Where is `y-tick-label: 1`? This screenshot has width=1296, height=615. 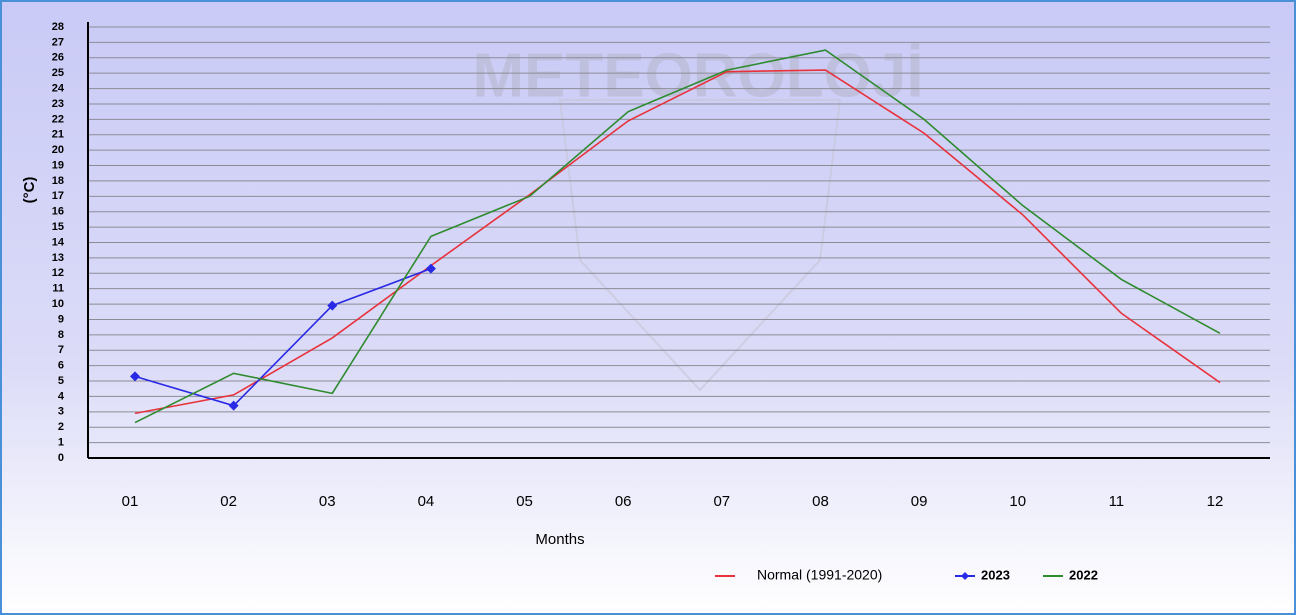 y-tick-label: 1 is located at coordinates (61, 443).